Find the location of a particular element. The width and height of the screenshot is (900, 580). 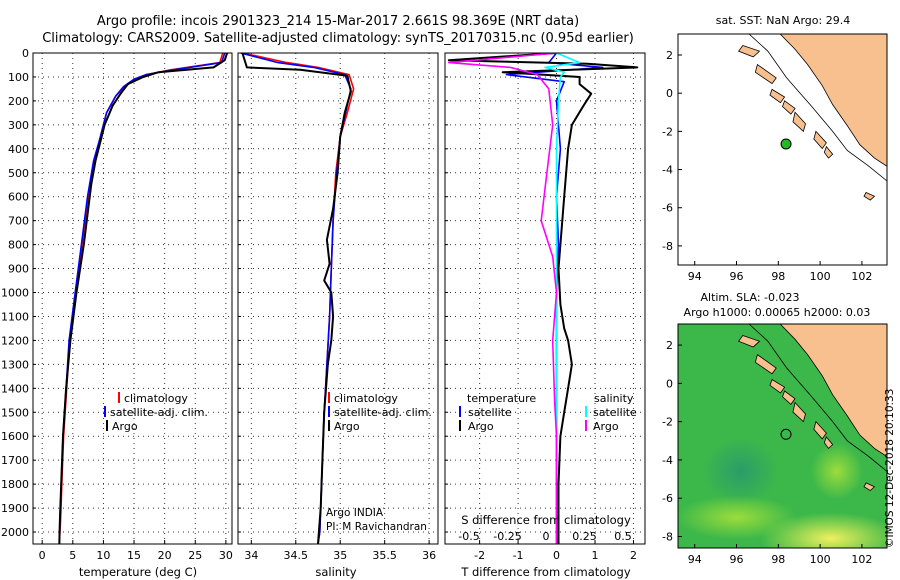

shelf-contour is located at coordinates (817, 108).